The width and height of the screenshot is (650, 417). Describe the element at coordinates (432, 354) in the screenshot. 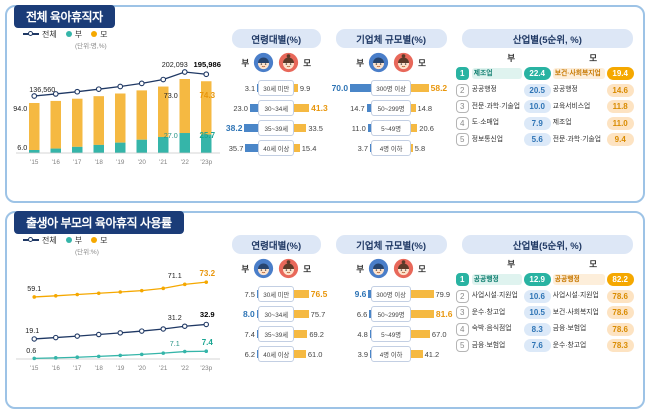

I see `mother-value: 41.2` at that location.